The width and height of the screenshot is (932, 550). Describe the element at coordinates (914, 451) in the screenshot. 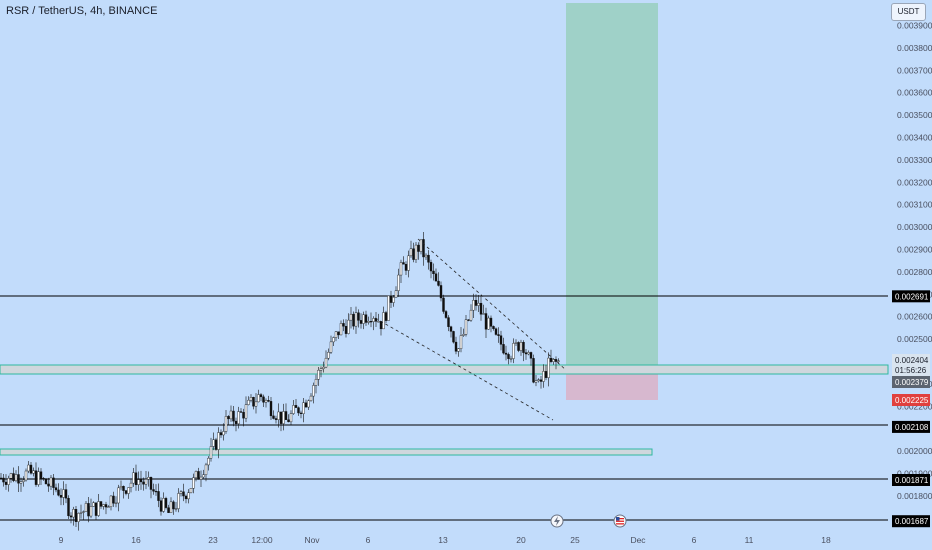

I see `price-tick-label: 0.002000` at that location.